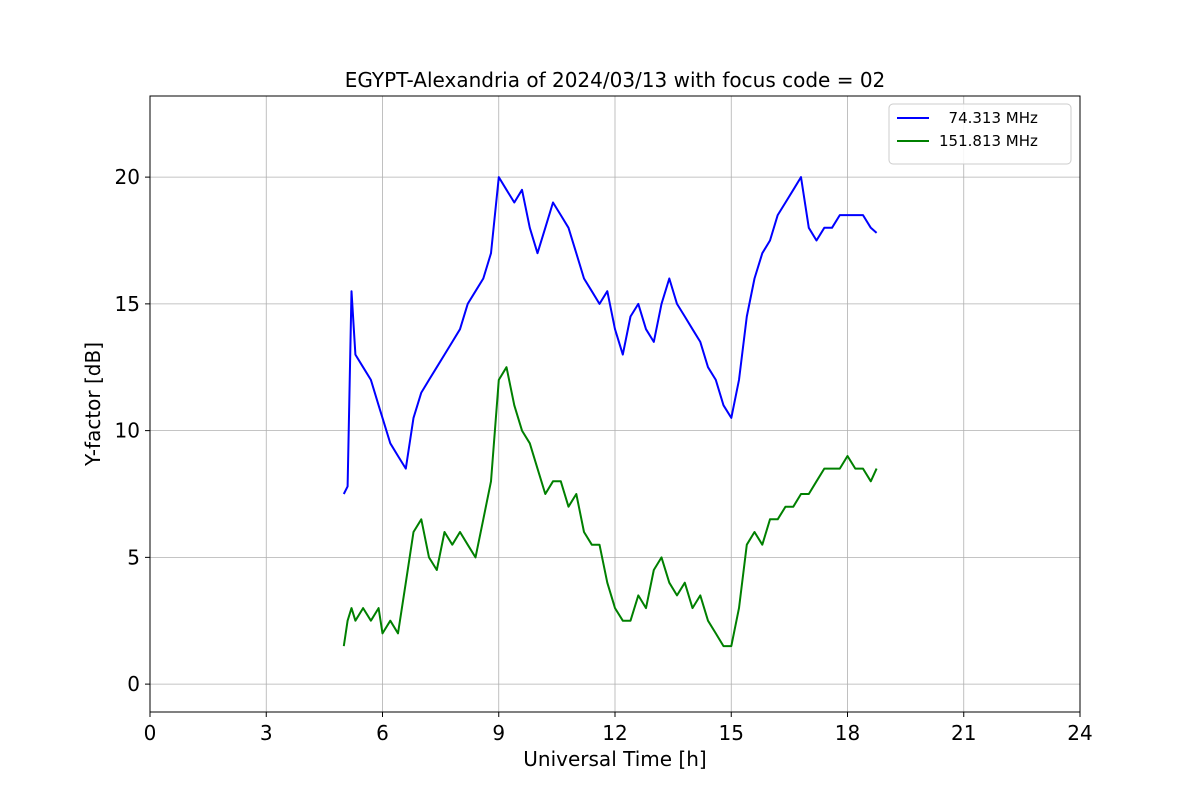  I want to click on y-tick-label-2: 10, so click(127, 431).